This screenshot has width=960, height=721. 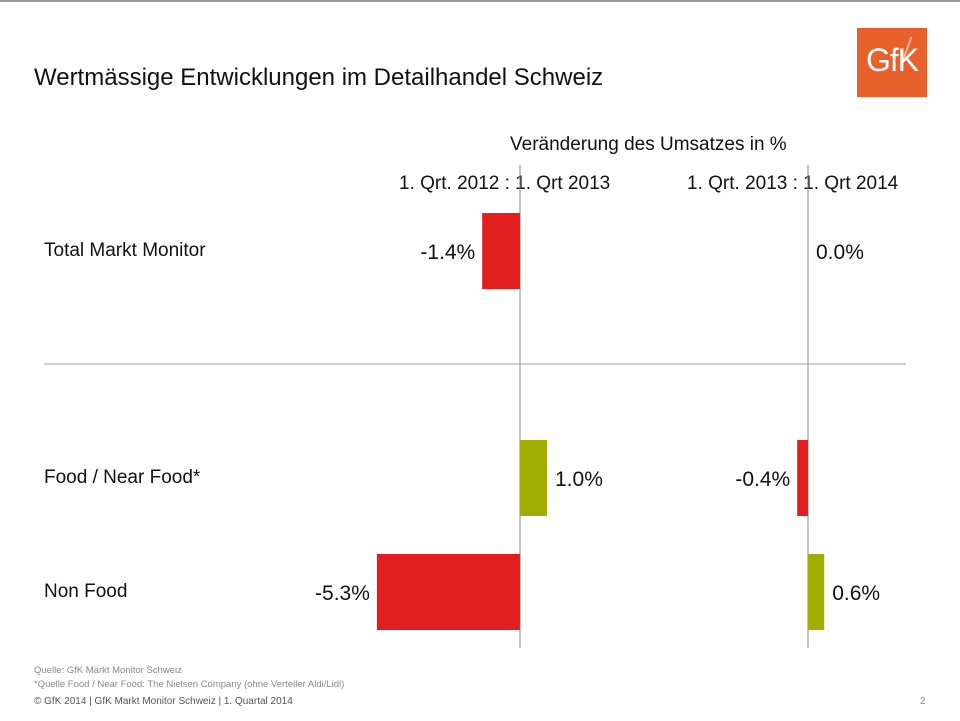 I want to click on footer-source: Quelle: GfK Markt Monitor Schweiz, so click(x=108, y=670).